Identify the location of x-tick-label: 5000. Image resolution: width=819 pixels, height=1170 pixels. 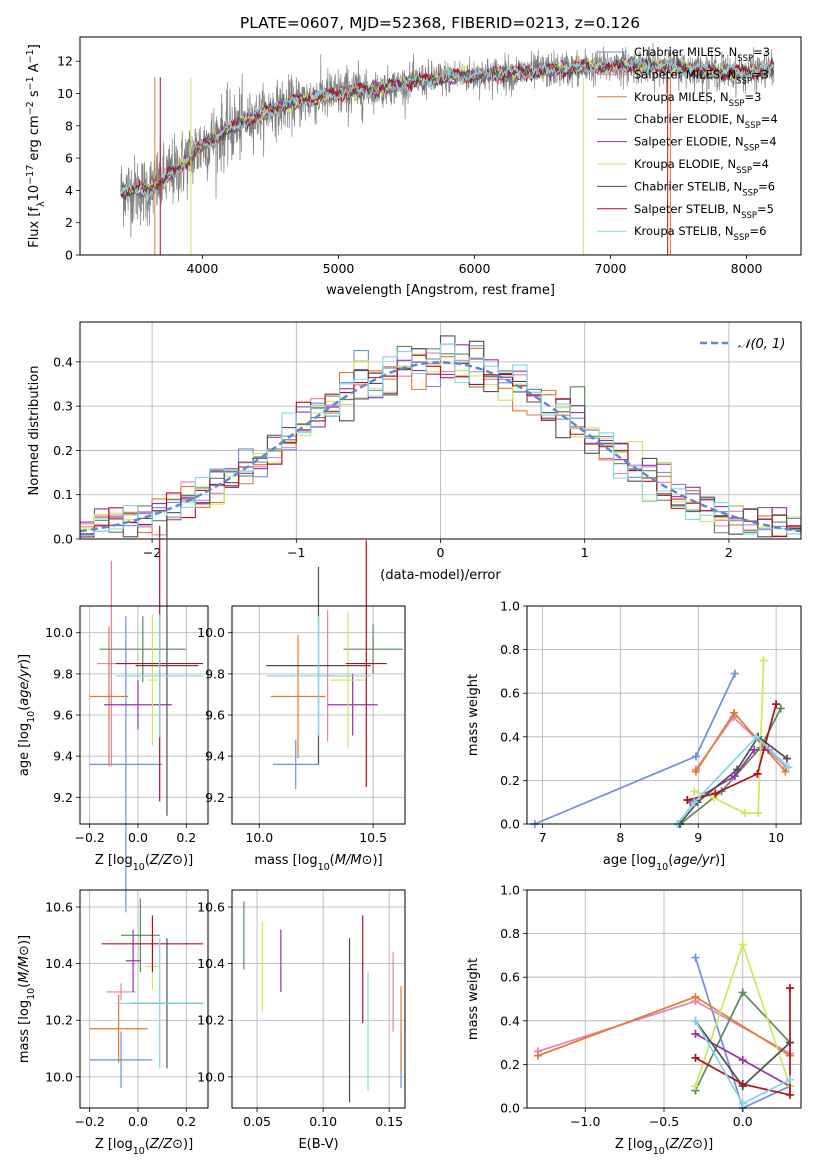
(339, 268).